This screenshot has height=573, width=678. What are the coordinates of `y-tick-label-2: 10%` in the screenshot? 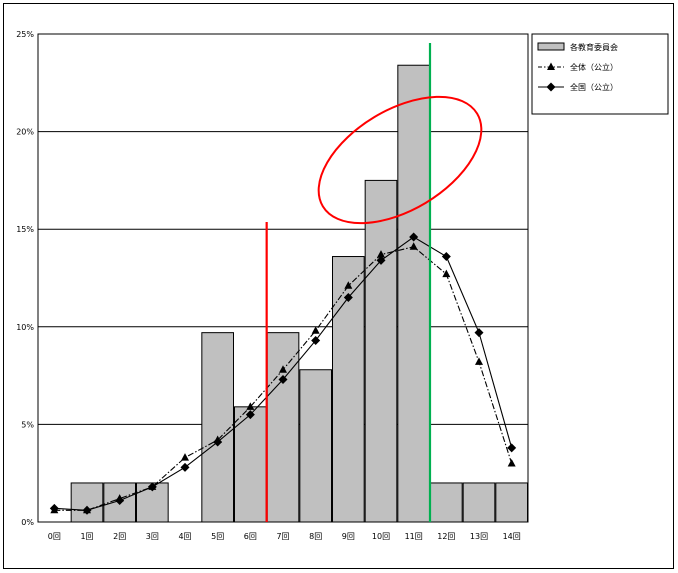 It's located at (25, 327).